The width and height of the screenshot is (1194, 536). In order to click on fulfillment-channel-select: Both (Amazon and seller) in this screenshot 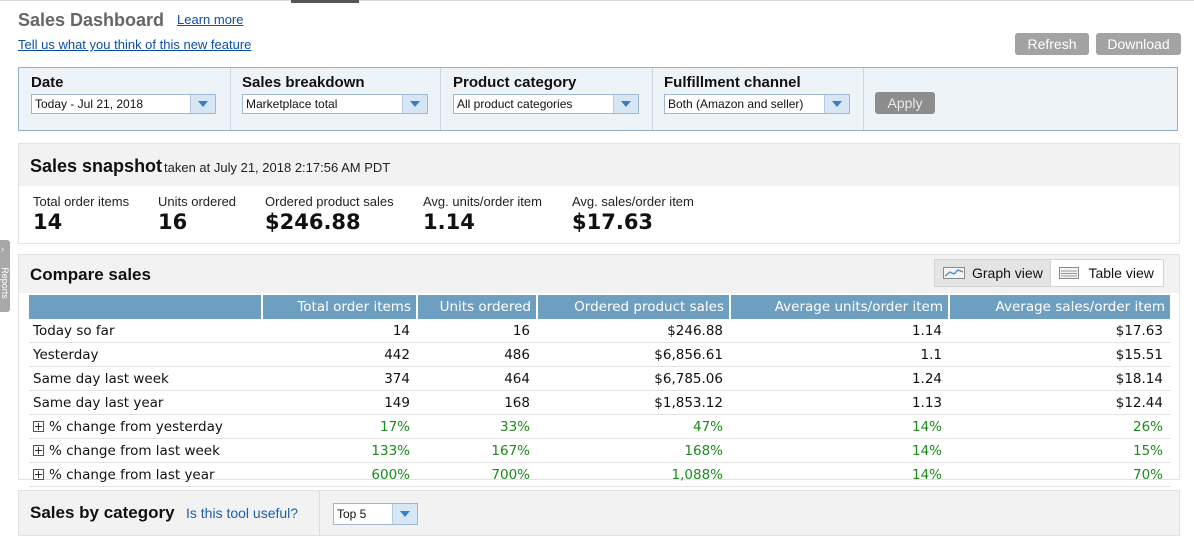, I will do `click(757, 104)`.